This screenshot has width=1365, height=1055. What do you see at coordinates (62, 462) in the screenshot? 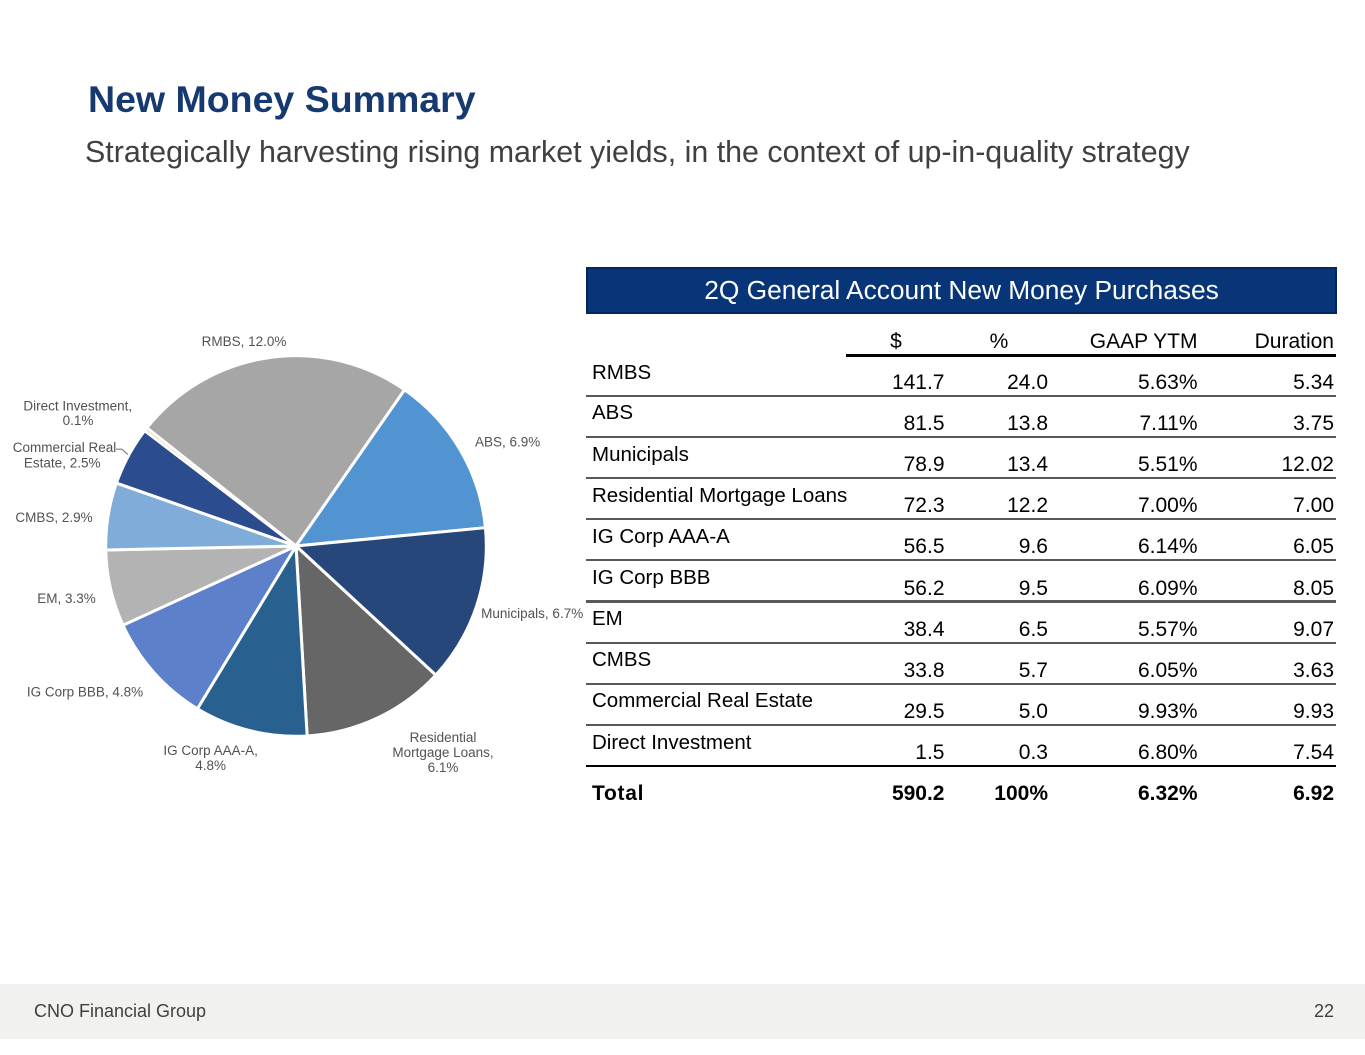
I see `svg-text: Estate, 2.5%` at bounding box center [62, 462].